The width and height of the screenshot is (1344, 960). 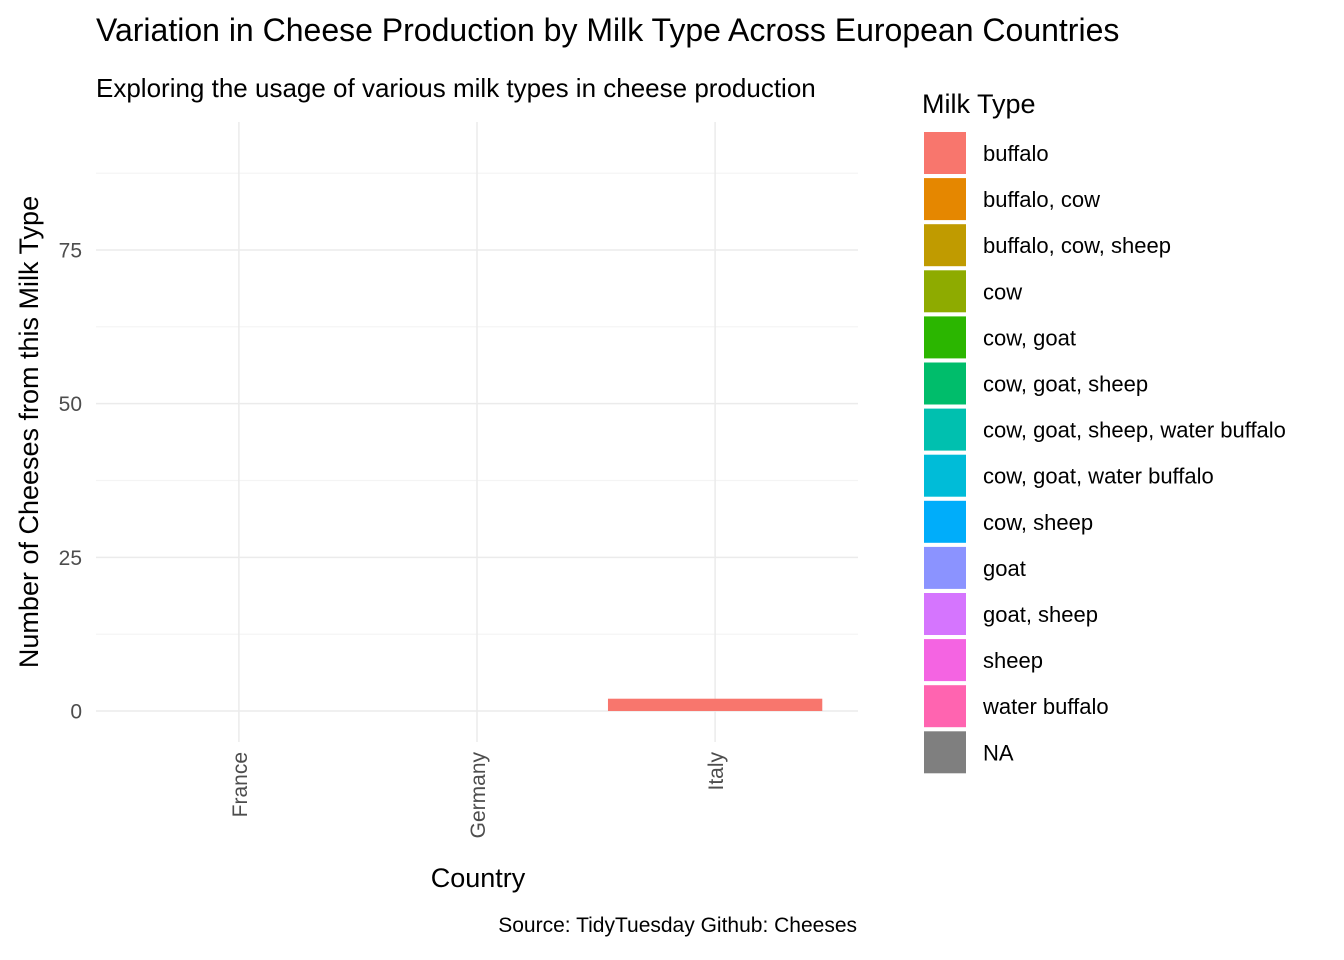 I want to click on legend-label: cow, goat, sheep, so click(x=1065, y=384).